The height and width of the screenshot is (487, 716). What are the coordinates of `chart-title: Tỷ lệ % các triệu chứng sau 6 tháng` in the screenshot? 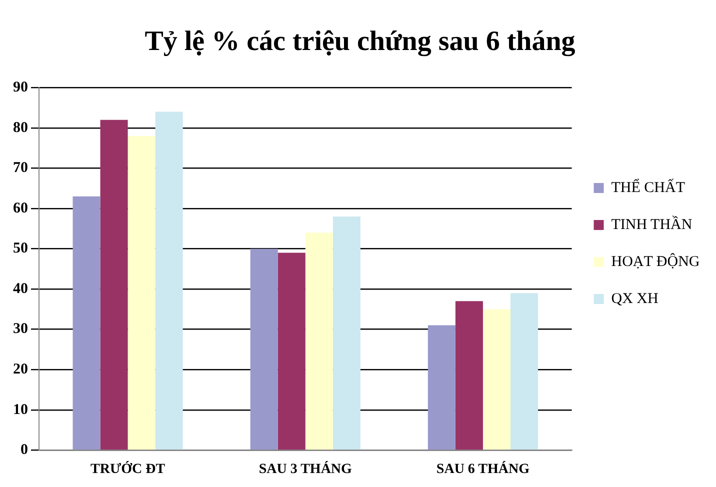 It's located at (360, 42).